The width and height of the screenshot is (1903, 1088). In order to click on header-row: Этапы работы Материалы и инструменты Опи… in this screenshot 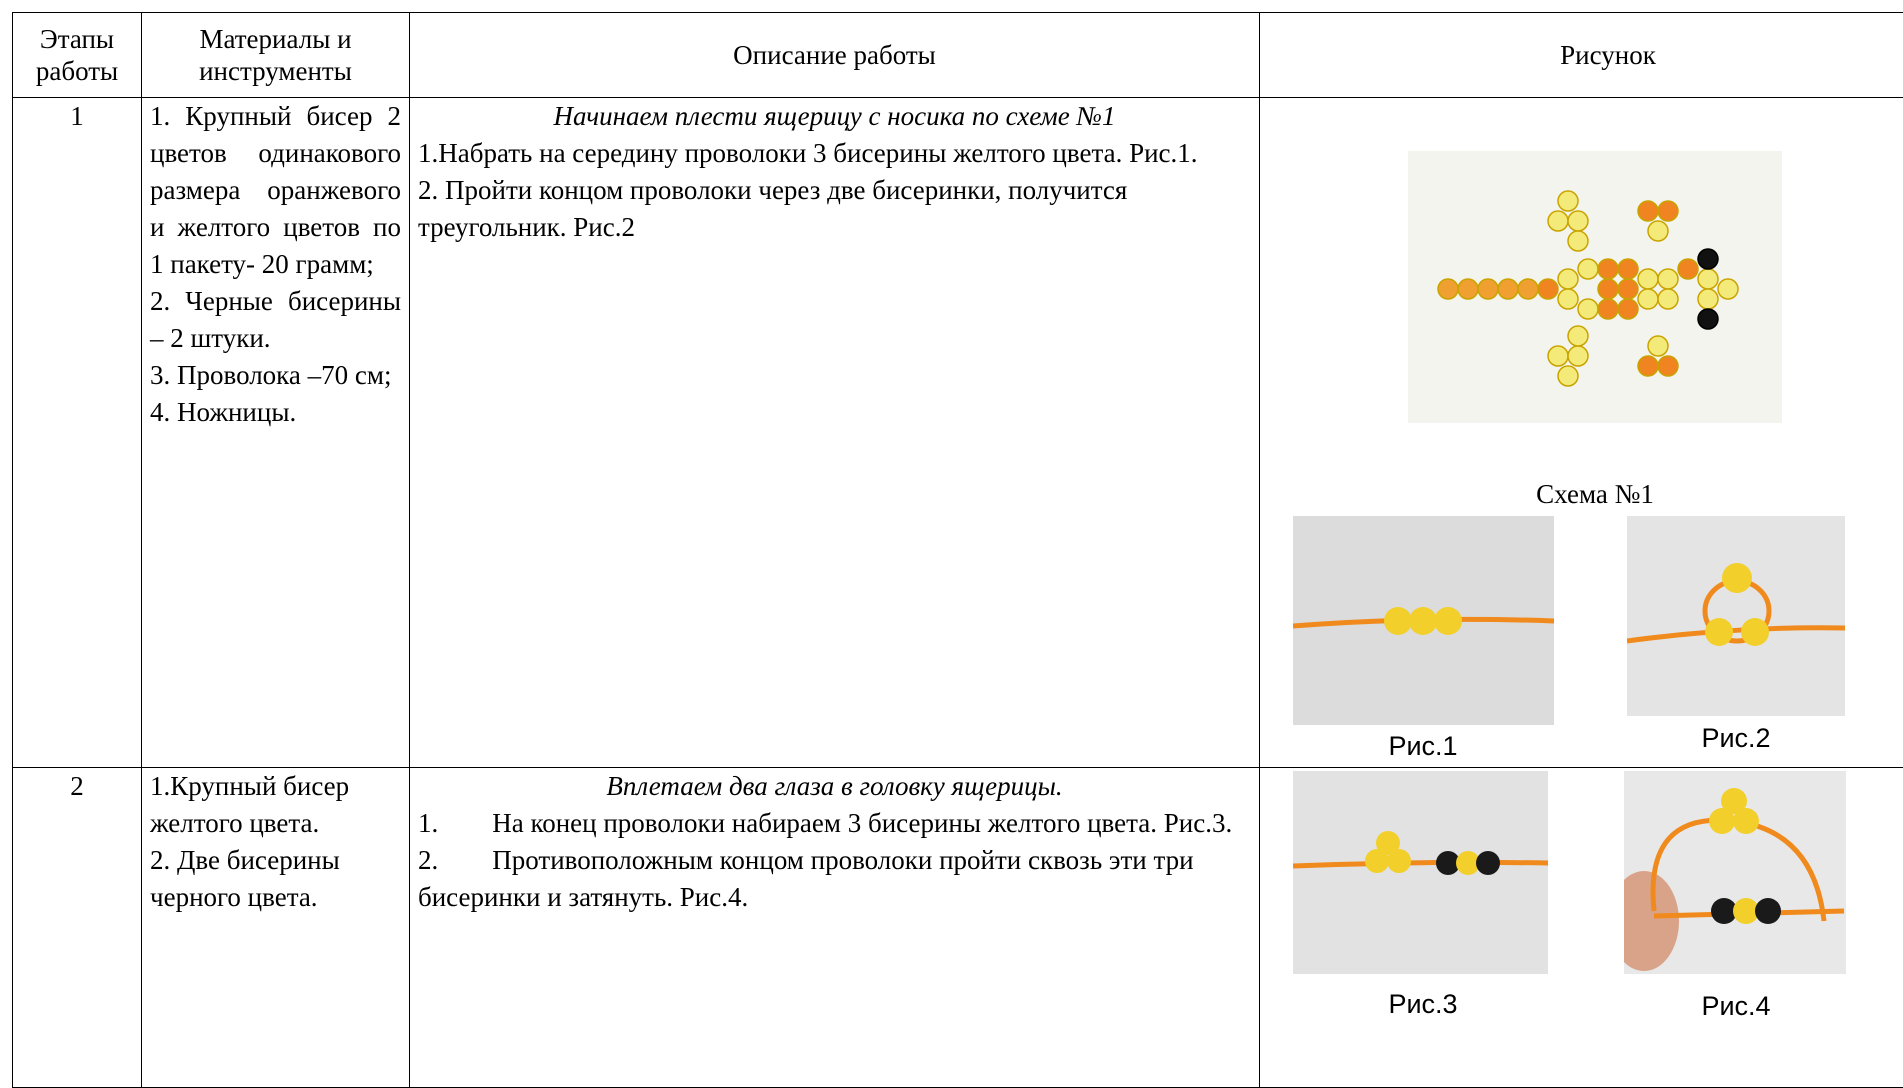, I will do `click(958, 55)`.